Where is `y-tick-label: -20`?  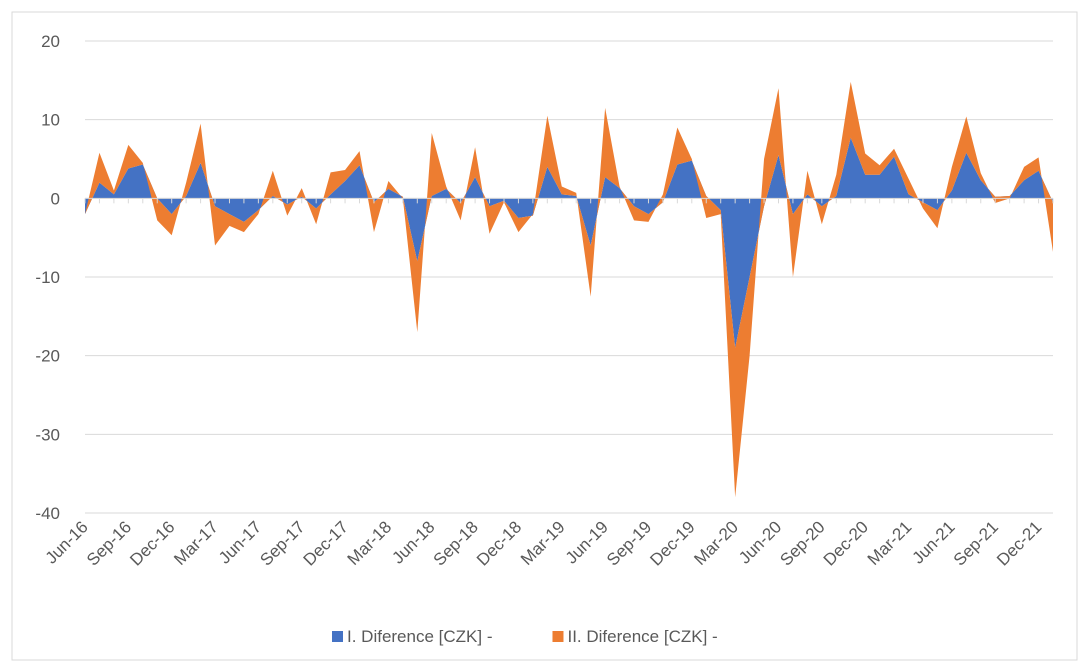 y-tick-label: -20 is located at coordinates (47, 356).